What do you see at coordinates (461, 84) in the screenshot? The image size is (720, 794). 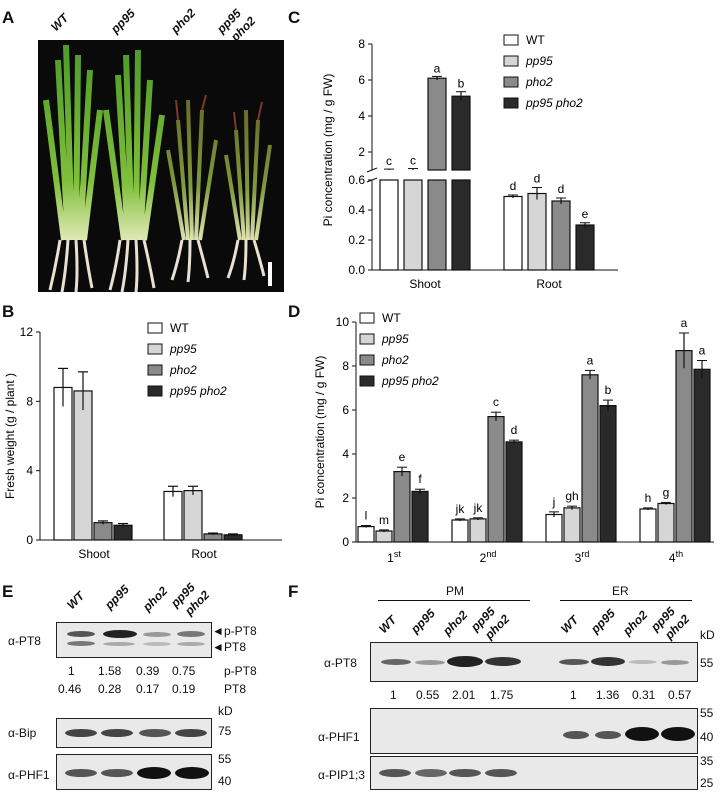 I see `significance-letter: b` at bounding box center [461, 84].